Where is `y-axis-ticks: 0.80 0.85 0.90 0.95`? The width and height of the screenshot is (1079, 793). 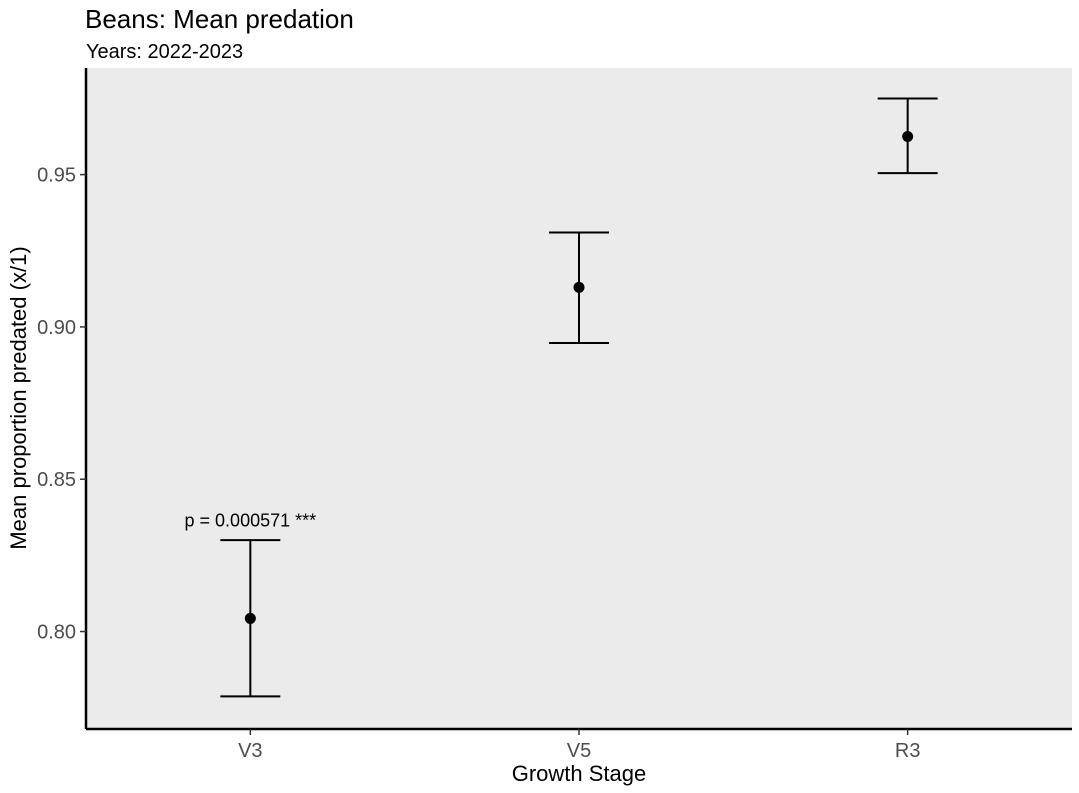
y-axis-ticks: 0.80 0.85 0.90 0.95 is located at coordinates (61, 404).